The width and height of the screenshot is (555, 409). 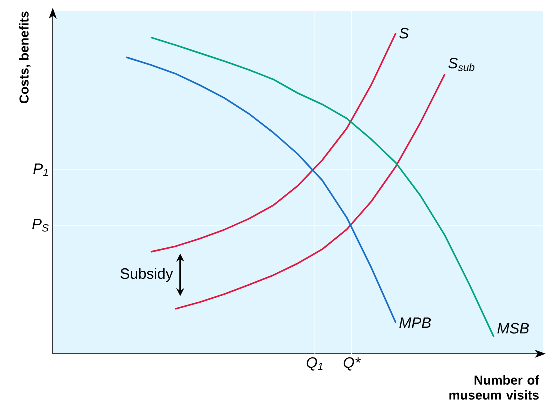 What do you see at coordinates (314, 364) in the screenshot?
I see `text: Q$_{1}$` at bounding box center [314, 364].